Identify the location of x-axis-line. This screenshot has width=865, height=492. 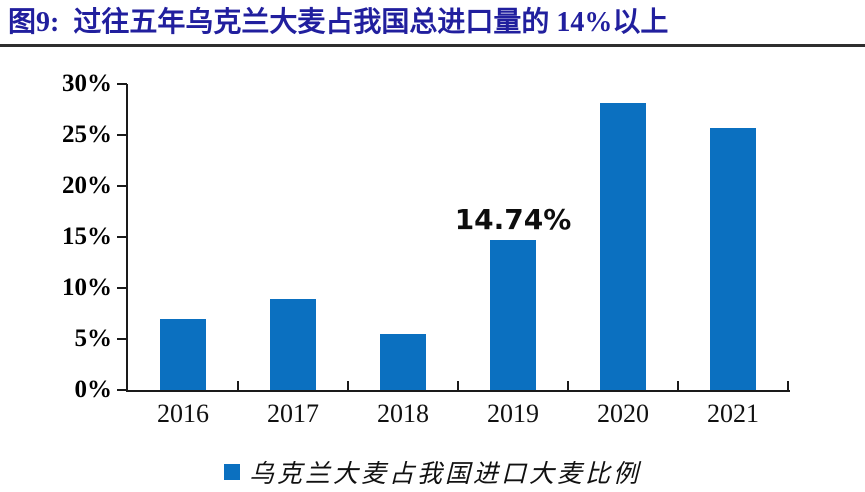
(458, 391).